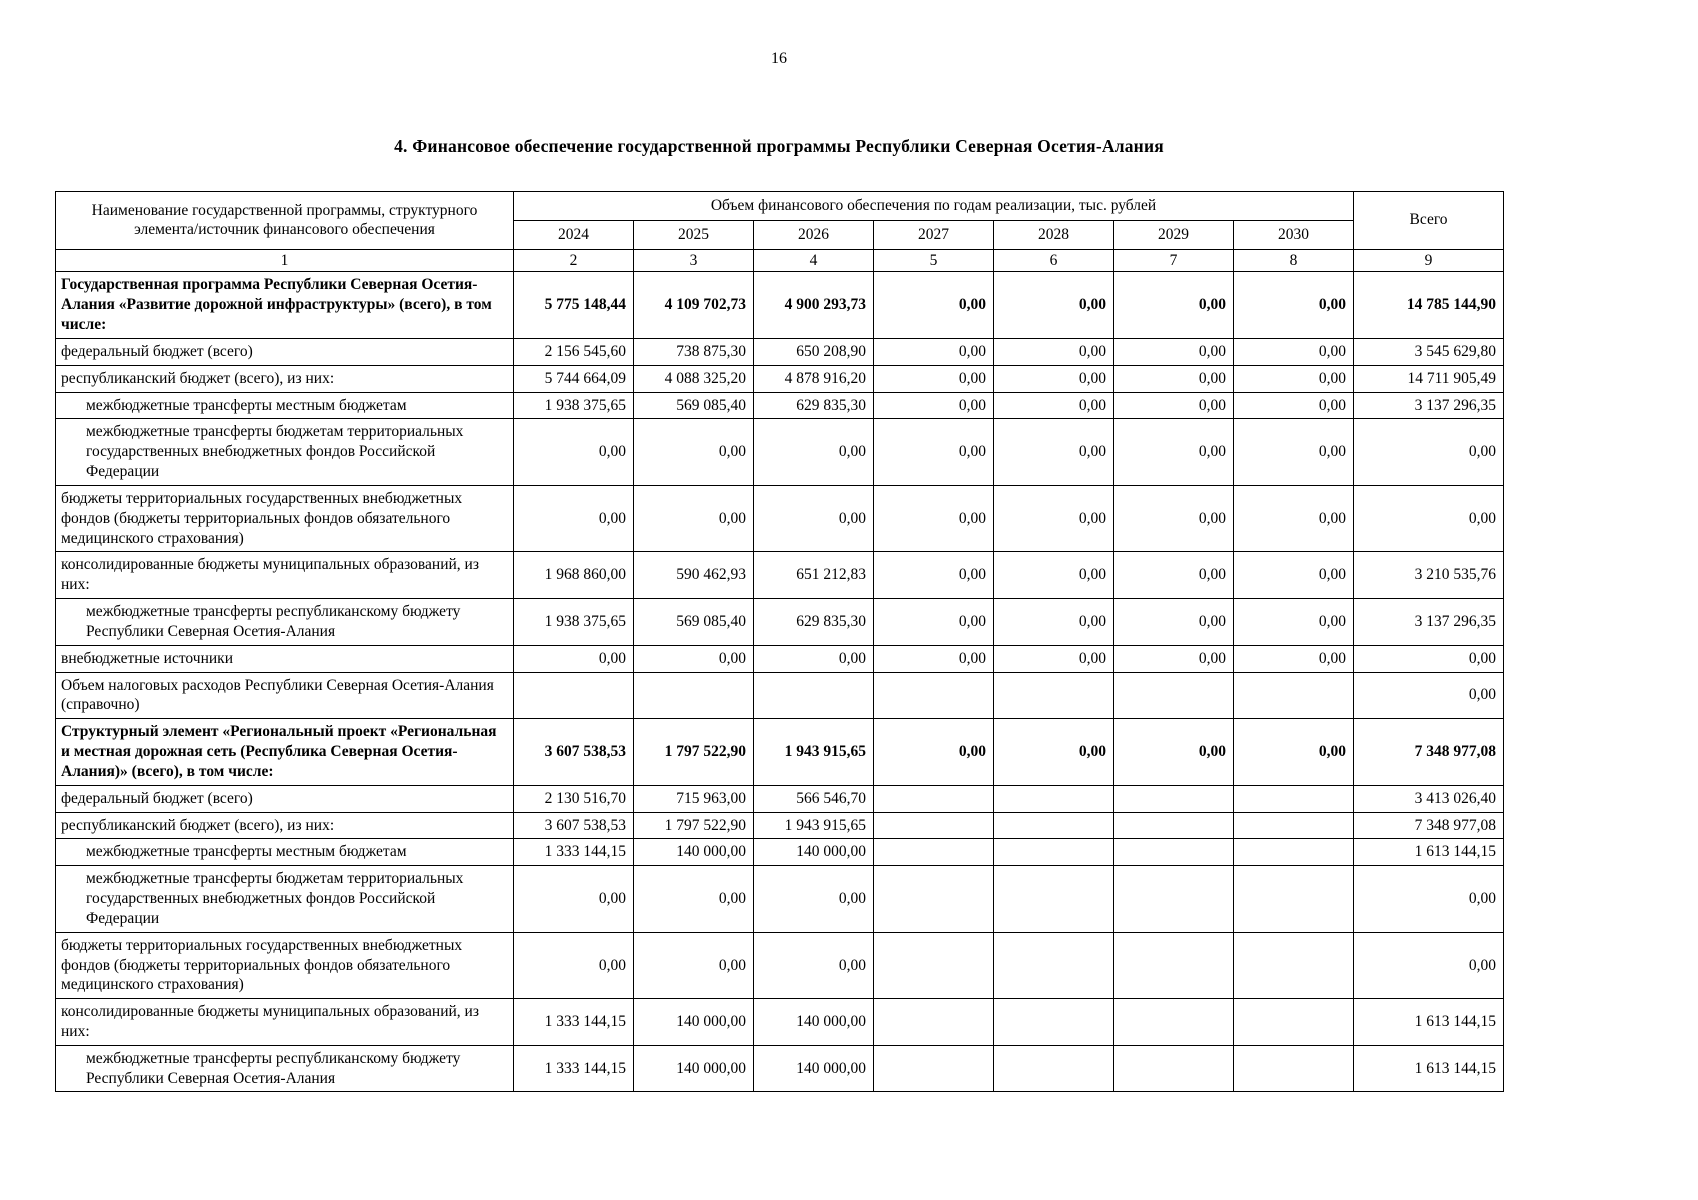 The image size is (1698, 1200). What do you see at coordinates (284, 351) in the screenshot?
I see `row-name: федеральный бюджет (всего)` at bounding box center [284, 351].